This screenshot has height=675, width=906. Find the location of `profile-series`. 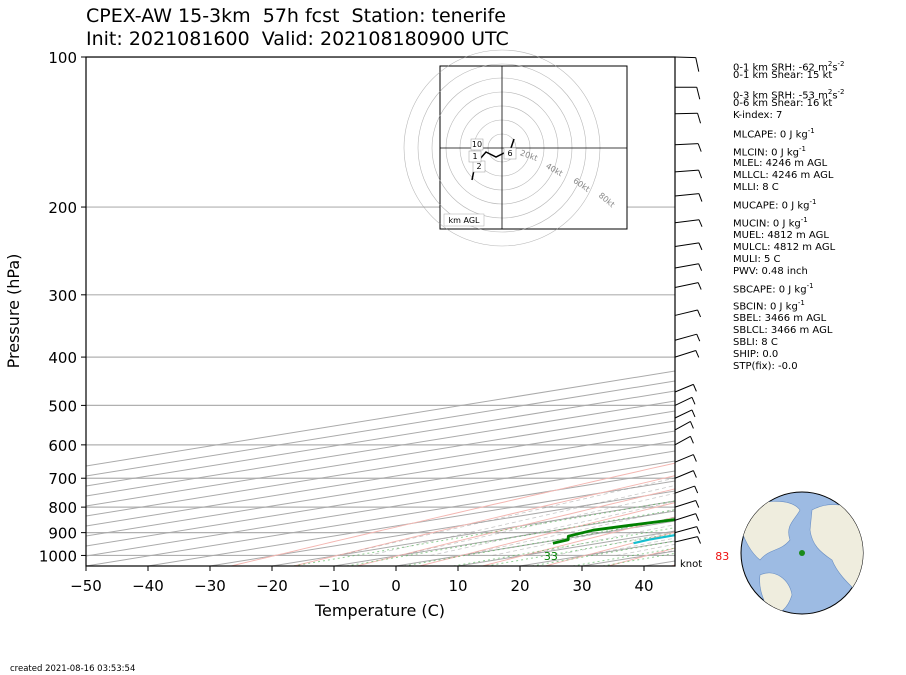

profile-series is located at coordinates (613, 531).